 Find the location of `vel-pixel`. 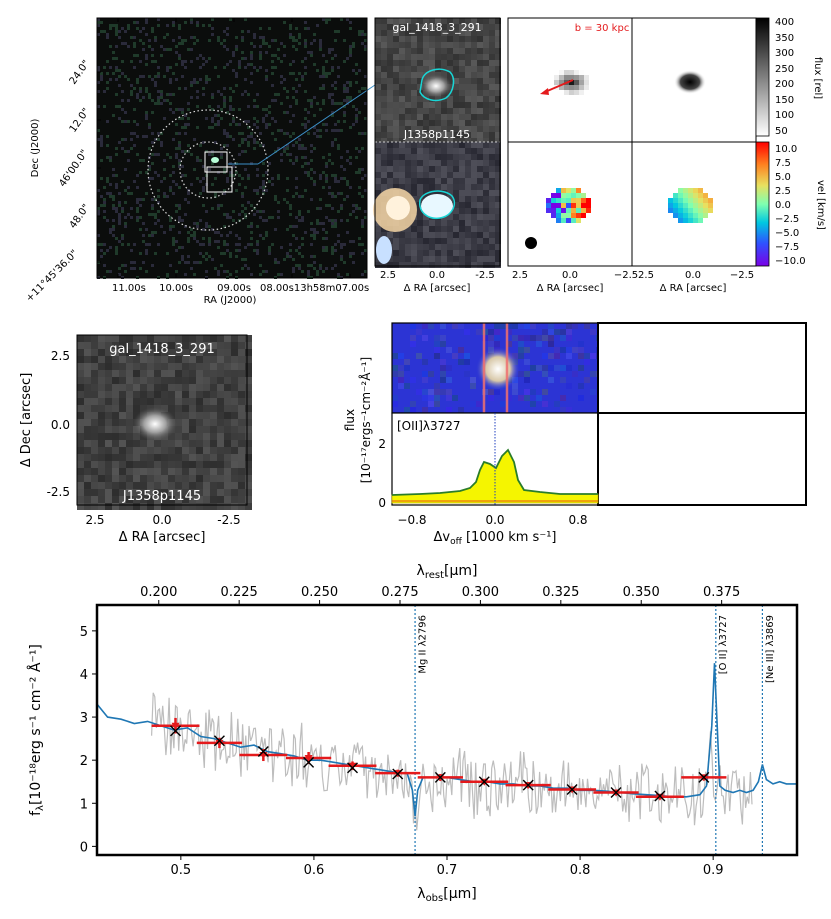

vel-pixel is located at coordinates (558, 205).